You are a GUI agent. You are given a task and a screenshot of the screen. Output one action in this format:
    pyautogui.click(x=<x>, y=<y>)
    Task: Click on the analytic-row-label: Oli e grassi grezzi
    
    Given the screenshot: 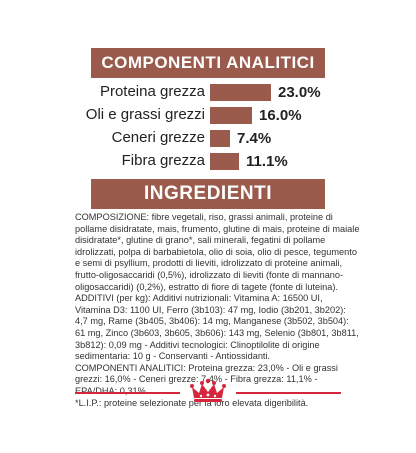 What is the action you would take?
    pyautogui.click(x=145, y=114)
    